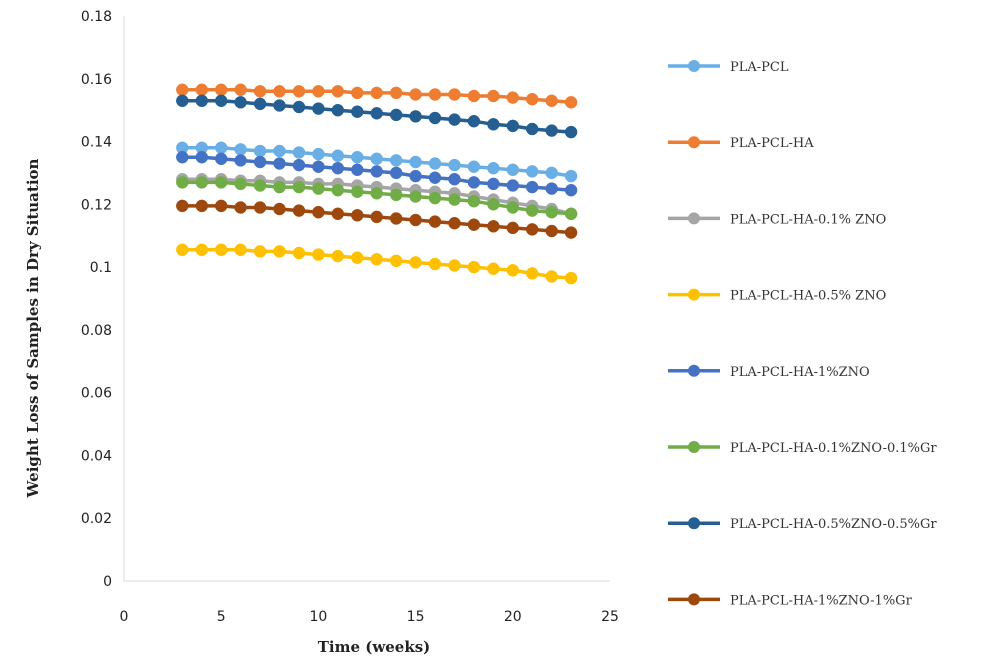  I want to click on legend-label: PLA-PCL-HA, so click(772, 143).